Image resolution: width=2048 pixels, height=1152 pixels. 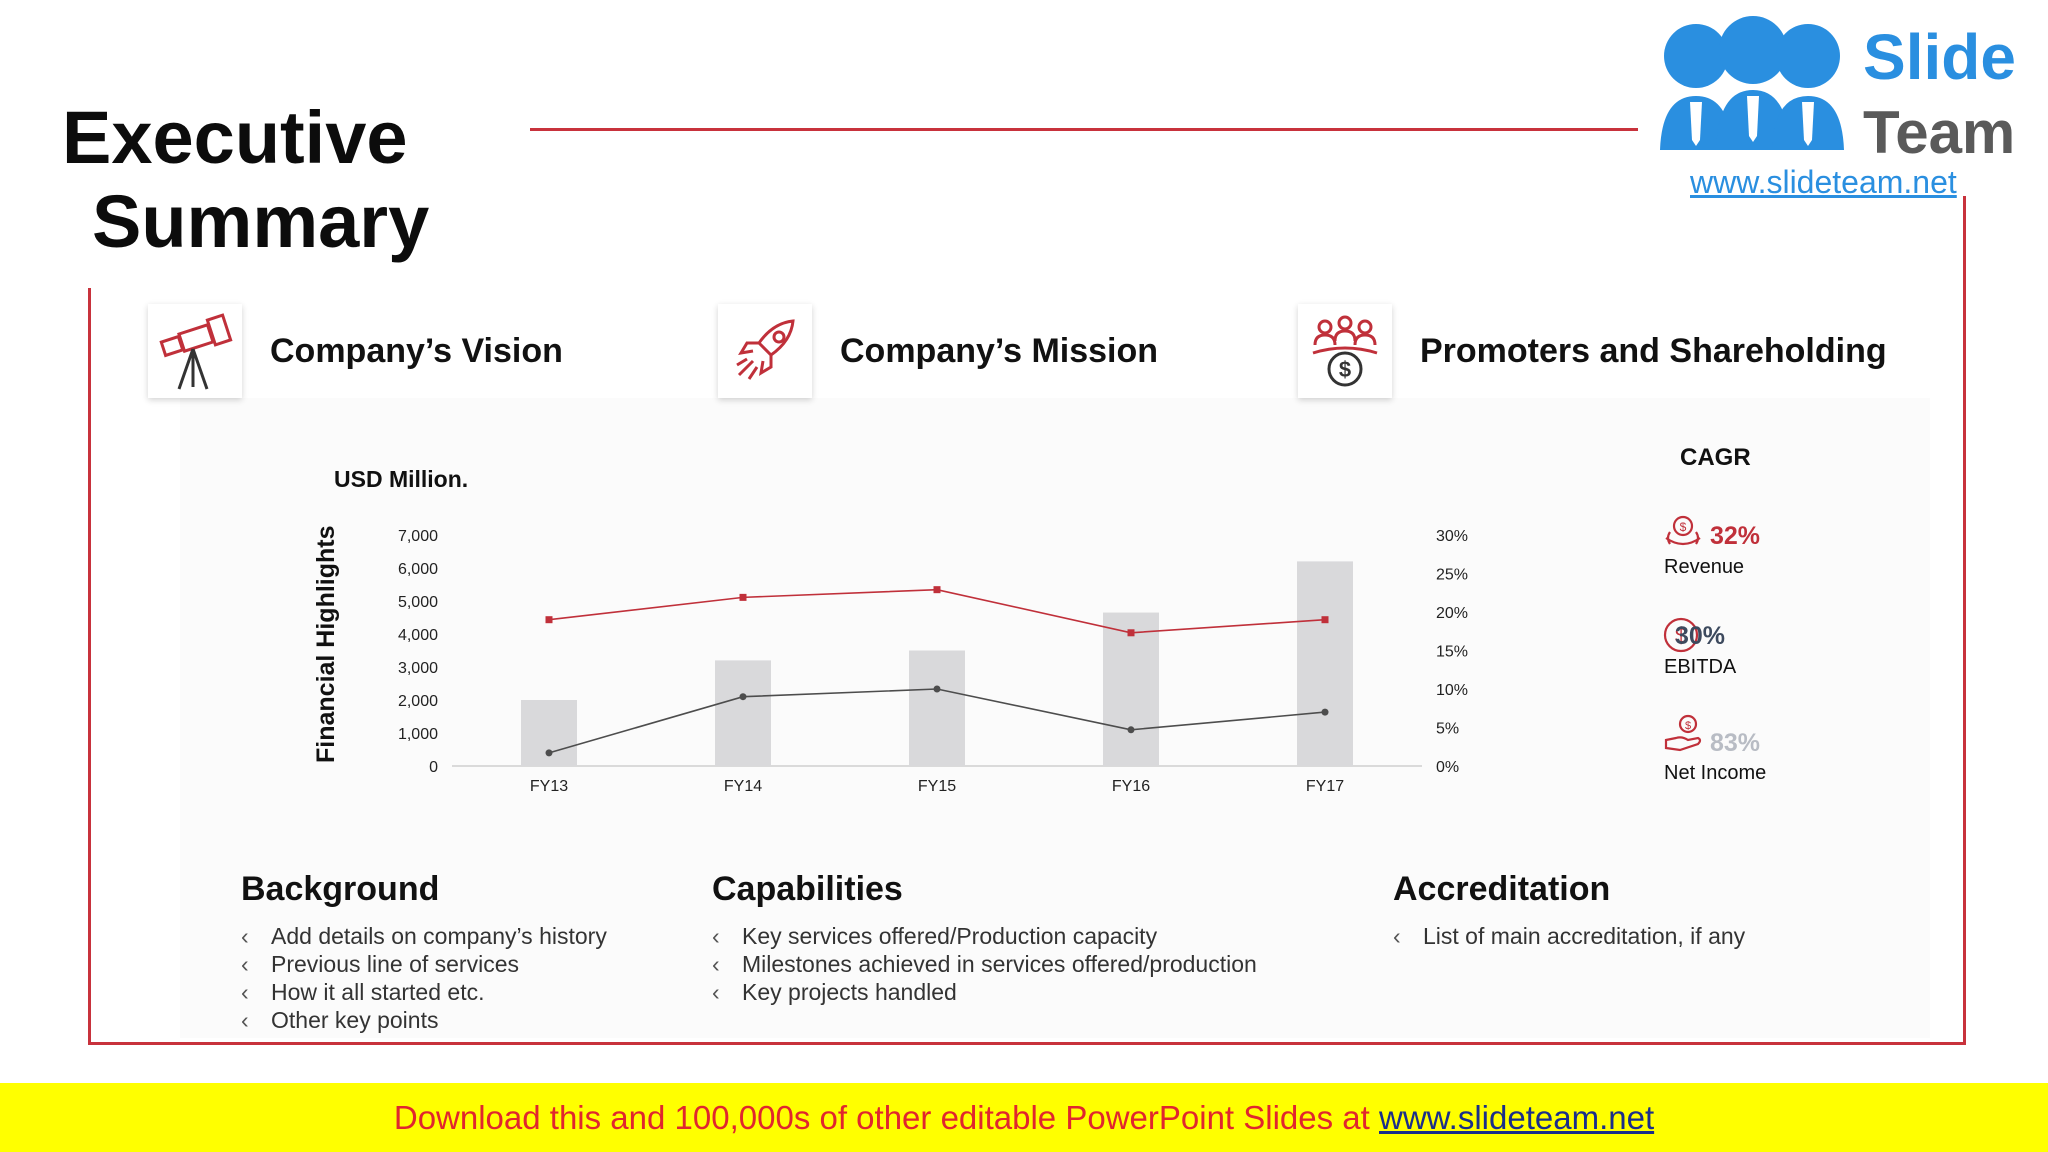 I want to click on x-tick-label: FY13, so click(x=549, y=786).